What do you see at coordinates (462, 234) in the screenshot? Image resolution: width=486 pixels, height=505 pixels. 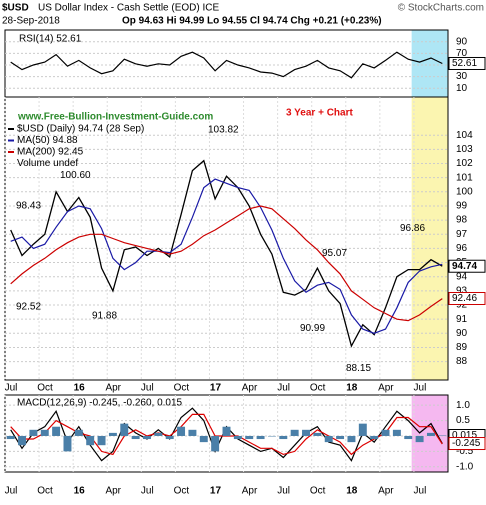 I see `y-tick-label: 97` at bounding box center [462, 234].